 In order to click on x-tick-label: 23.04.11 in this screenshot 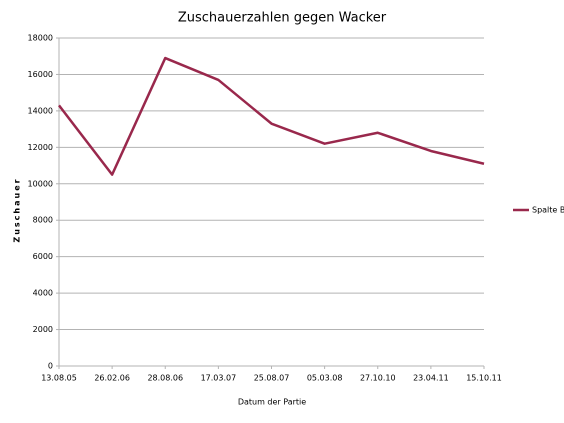, I will do `click(431, 378)`.